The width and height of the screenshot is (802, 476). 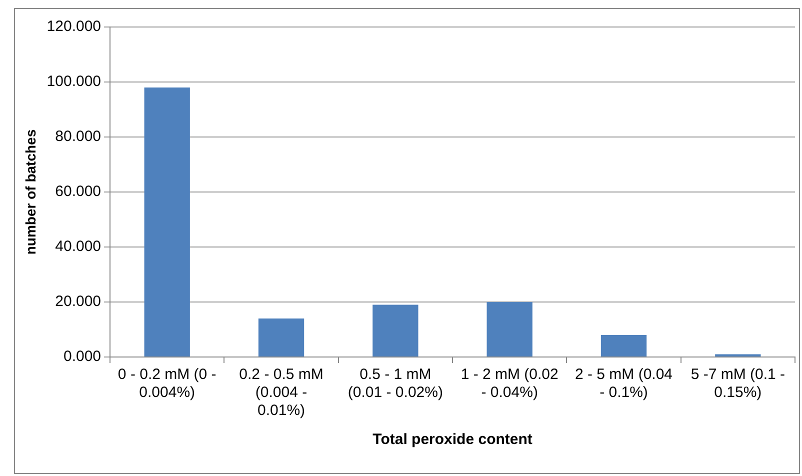 I want to click on y-tick-label: 100.000, so click(x=74, y=81).